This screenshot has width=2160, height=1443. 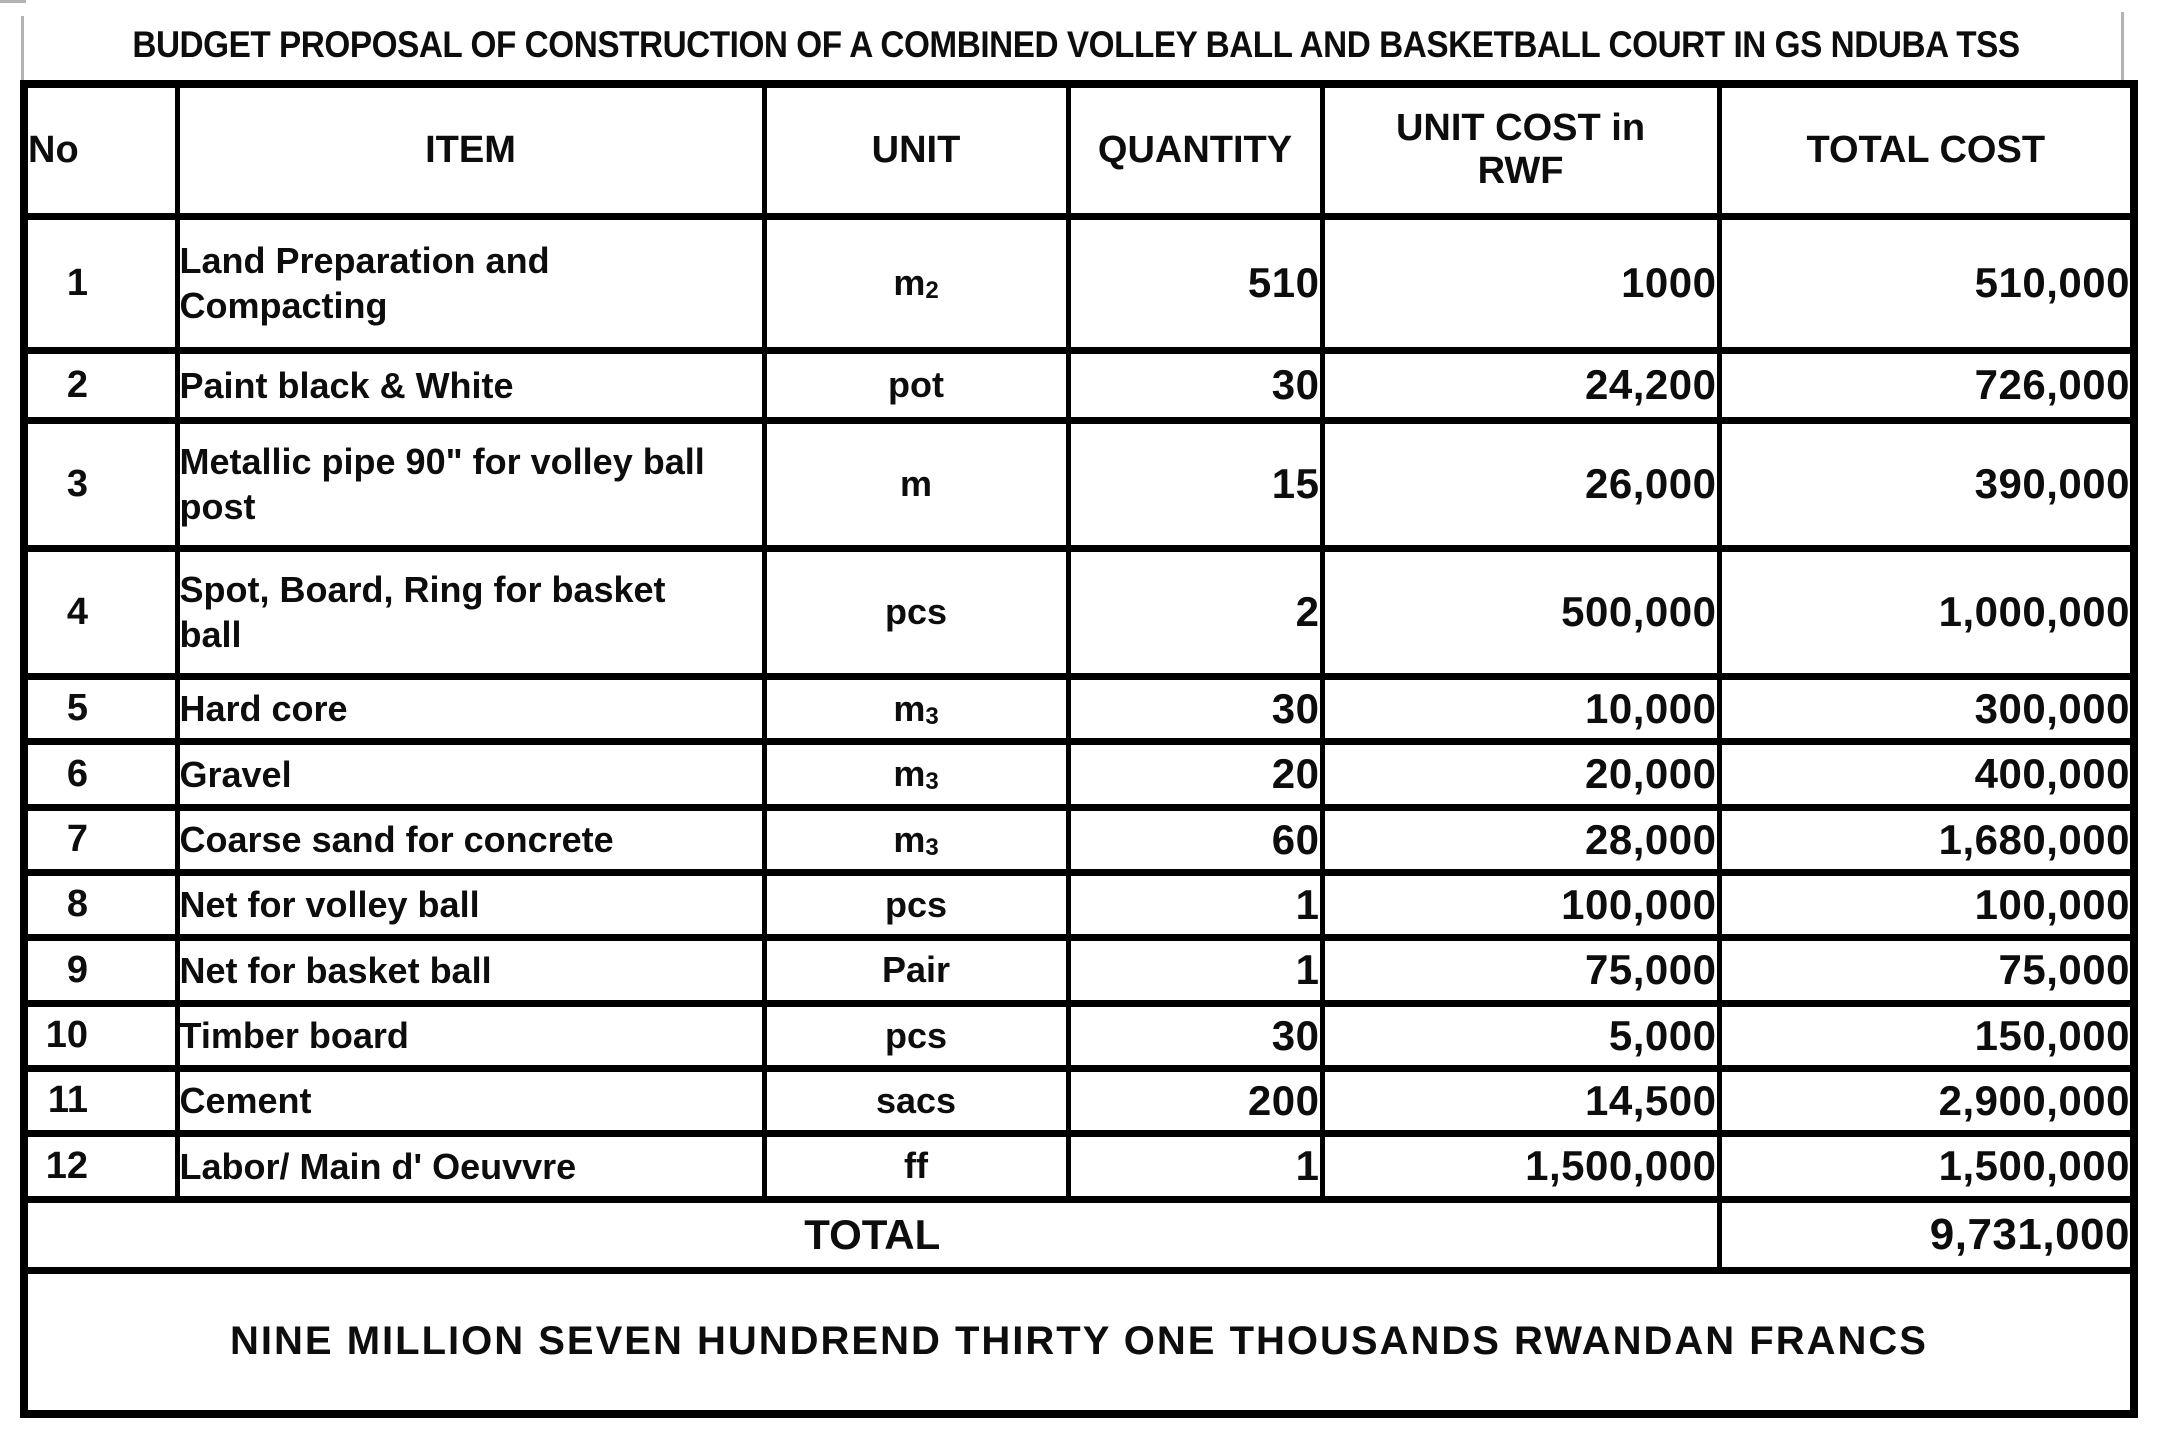 I want to click on unit-cell: m2, so click(x=916, y=283).